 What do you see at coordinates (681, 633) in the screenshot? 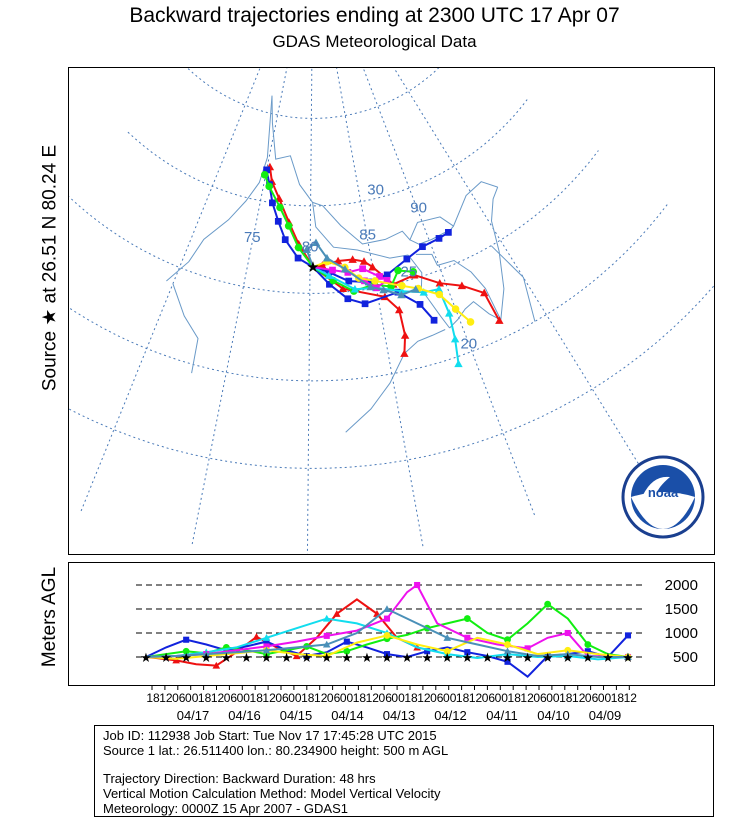
I see `height-tick-label: 1000` at bounding box center [681, 633].